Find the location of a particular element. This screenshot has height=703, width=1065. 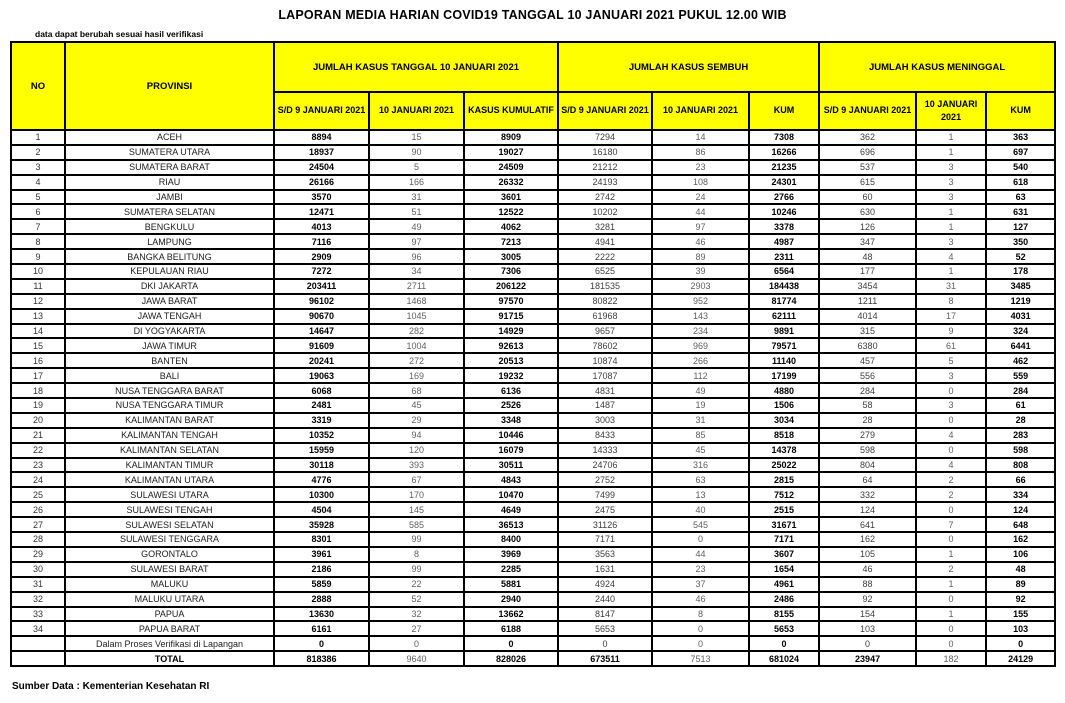

value-cell: 92 is located at coordinates (868, 599).